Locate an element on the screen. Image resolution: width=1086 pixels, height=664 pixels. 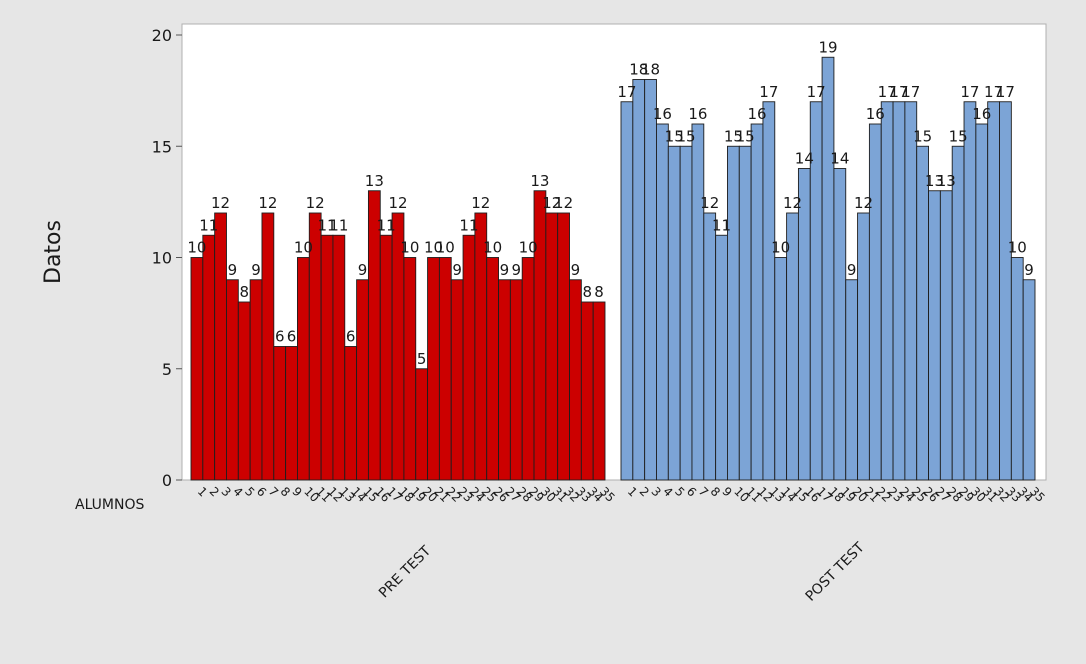
y-tick-label: 15 is located at coordinates (162, 146).